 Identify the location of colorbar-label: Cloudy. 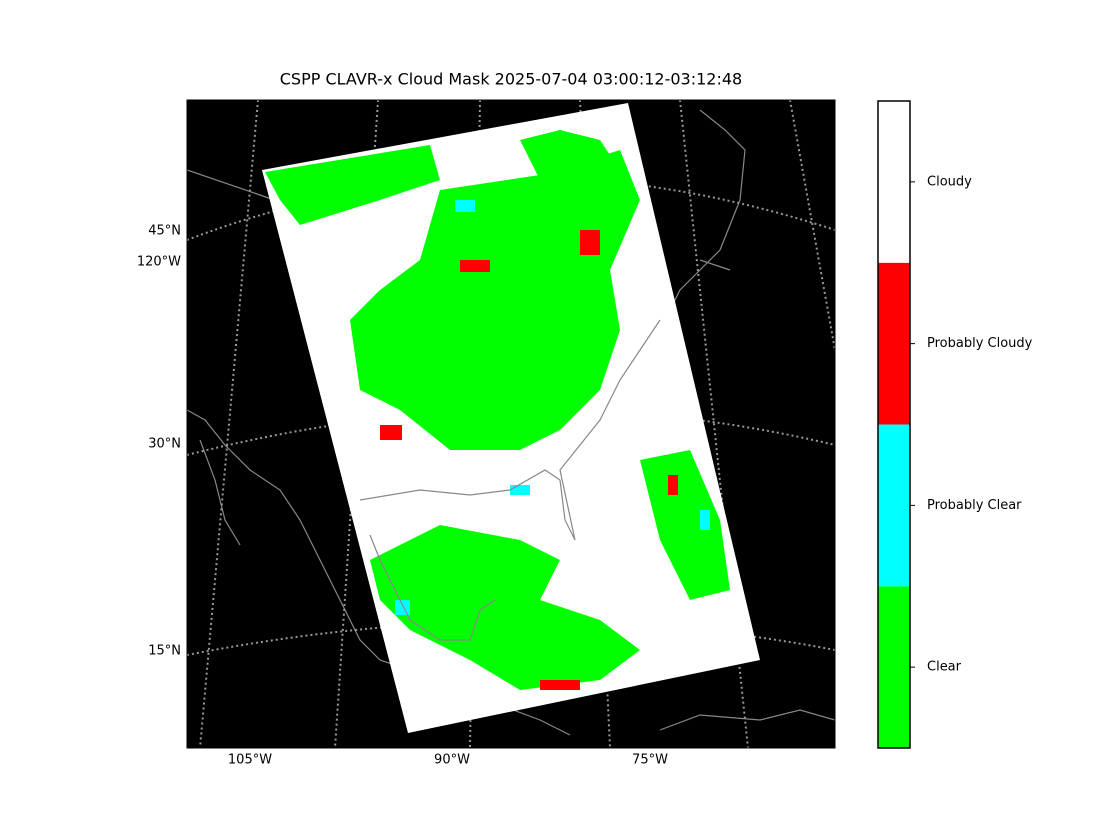
(949, 181).